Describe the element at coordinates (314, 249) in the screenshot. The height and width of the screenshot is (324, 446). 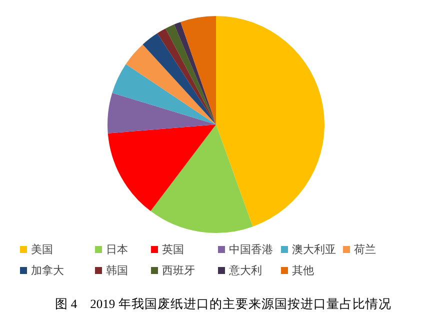
I see `legend-label: 澳大利亚` at that location.